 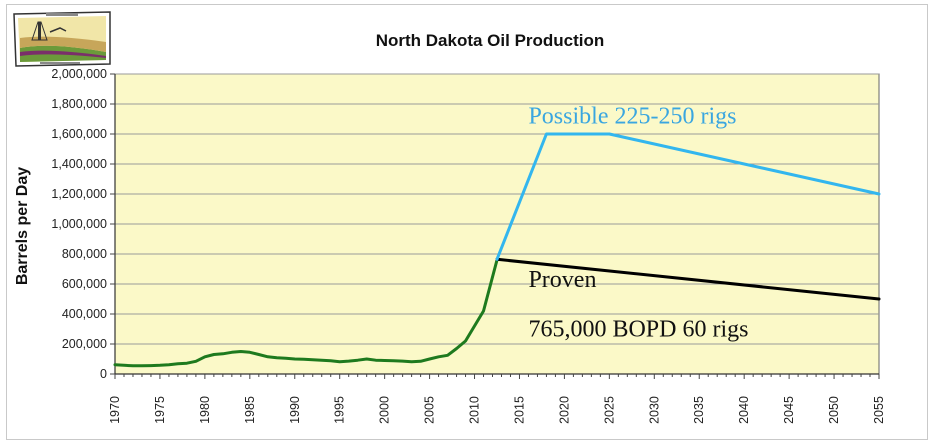 I want to click on x-tick-label: 2050, so click(x=834, y=410).